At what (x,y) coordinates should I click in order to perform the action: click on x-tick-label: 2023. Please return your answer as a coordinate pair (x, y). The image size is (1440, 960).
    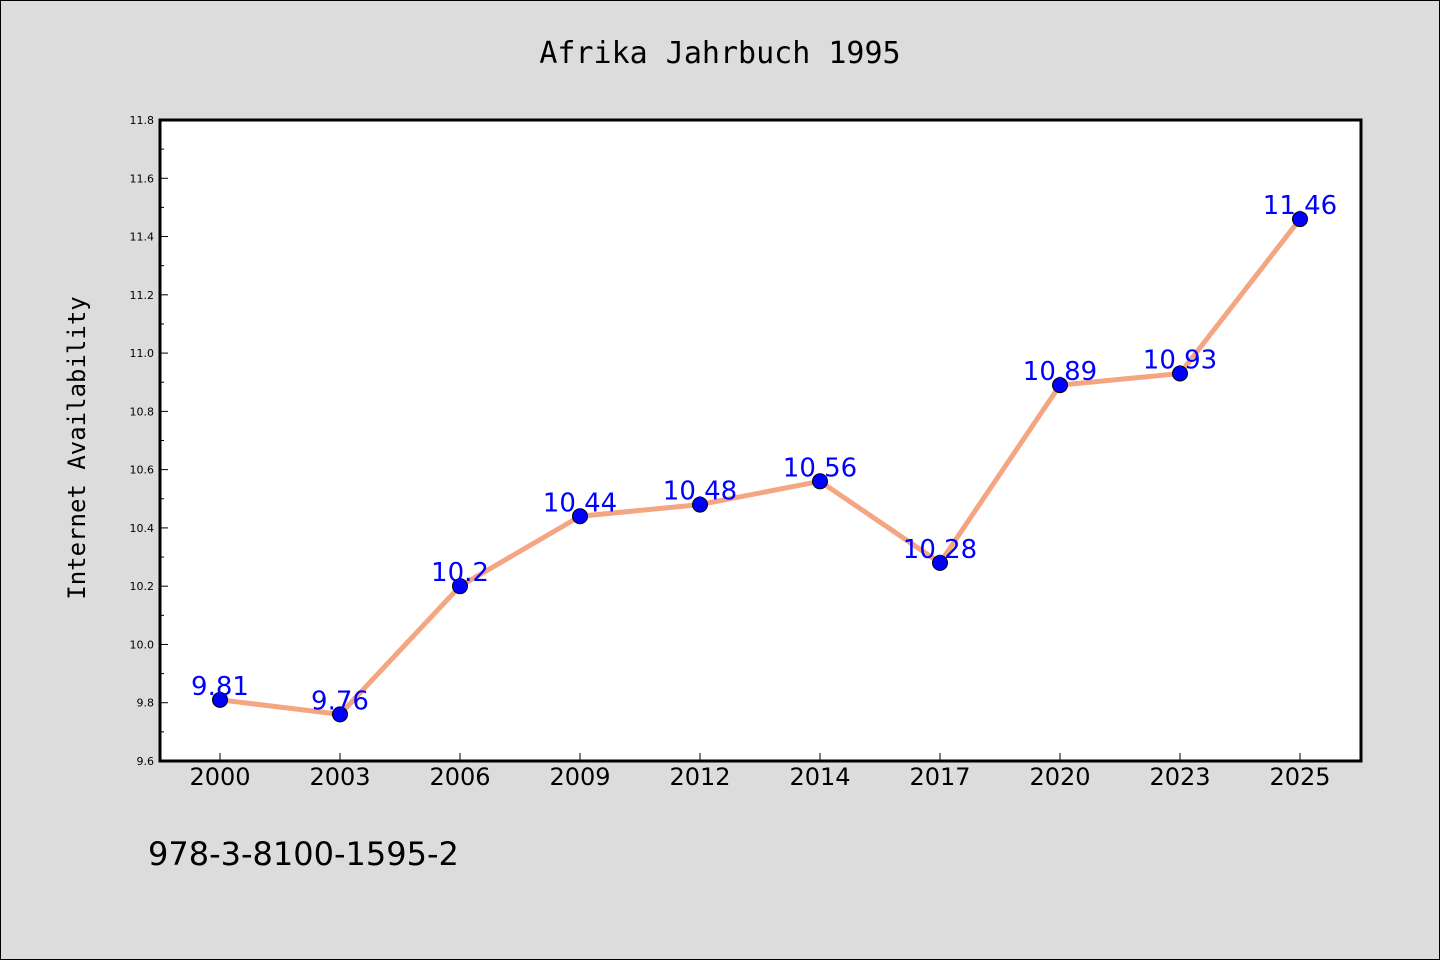
    Looking at the image, I should click on (1179, 777).